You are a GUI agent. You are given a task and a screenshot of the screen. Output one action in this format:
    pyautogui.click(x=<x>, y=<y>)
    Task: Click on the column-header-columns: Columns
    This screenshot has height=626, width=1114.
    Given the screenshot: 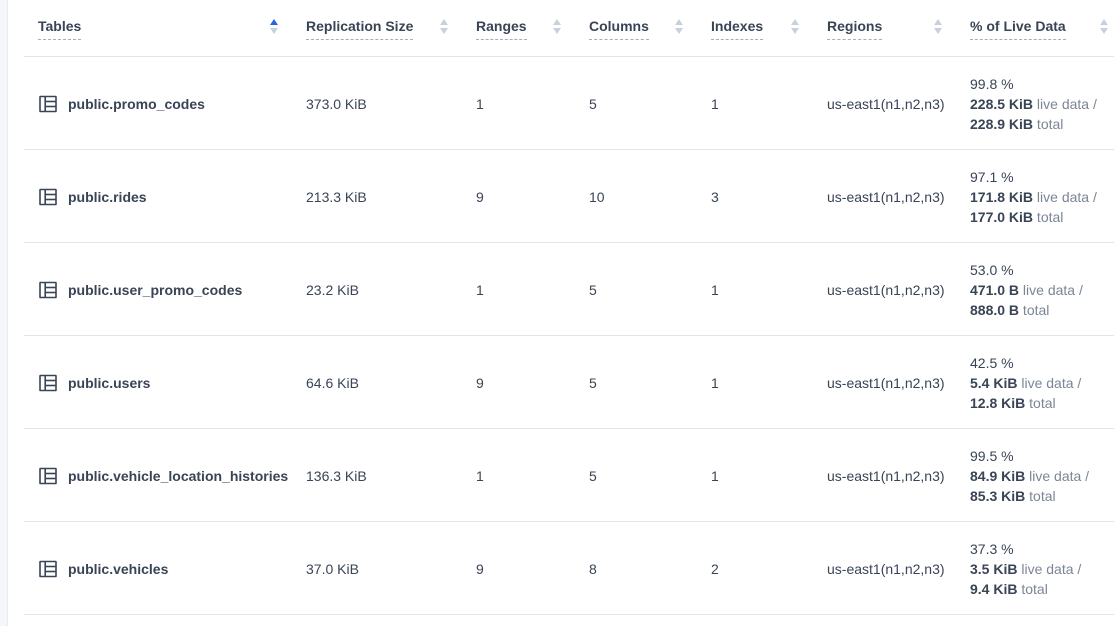 What is the action you would take?
    pyautogui.click(x=650, y=29)
    